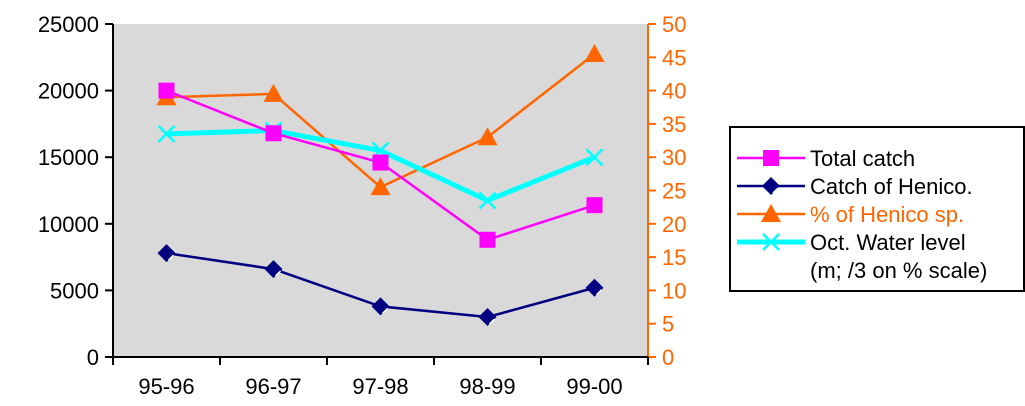 Image resolution: width=1025 pixels, height=406 pixels. Describe the element at coordinates (674, 191) in the screenshot. I see `right-axis-tick-label: 25` at that location.